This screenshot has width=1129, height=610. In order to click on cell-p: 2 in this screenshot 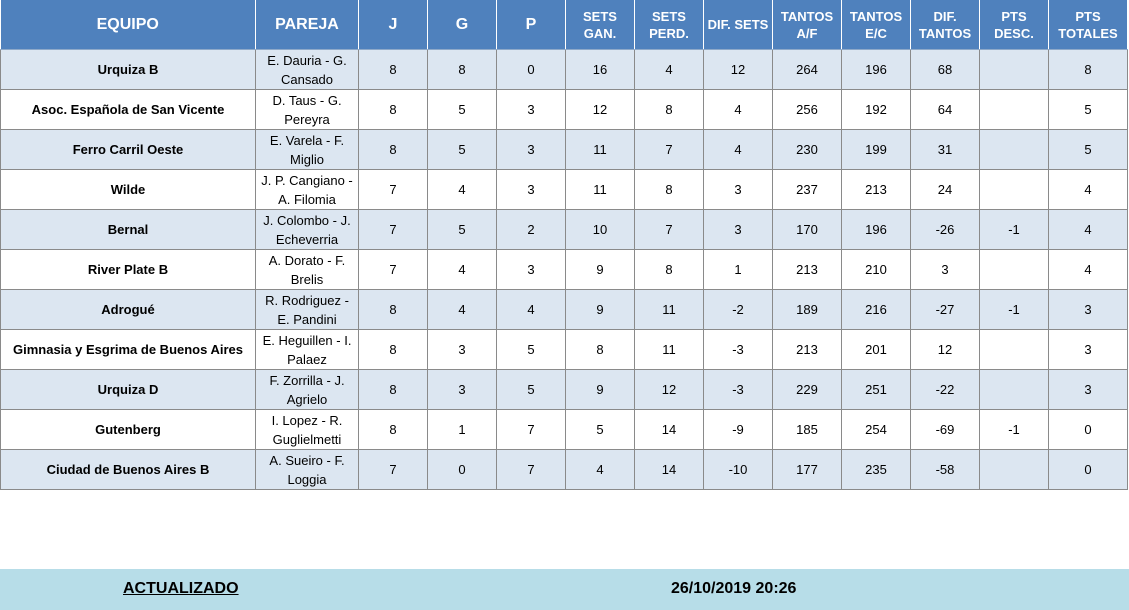, I will do `click(531, 229)`.